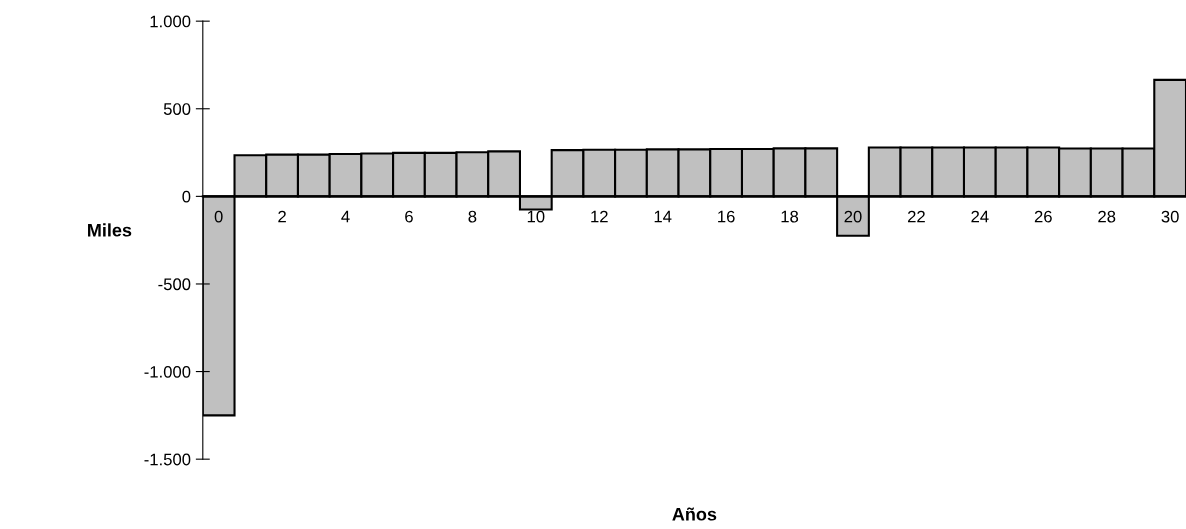  I want to click on y-tick-label: -1.500, so click(167, 459).